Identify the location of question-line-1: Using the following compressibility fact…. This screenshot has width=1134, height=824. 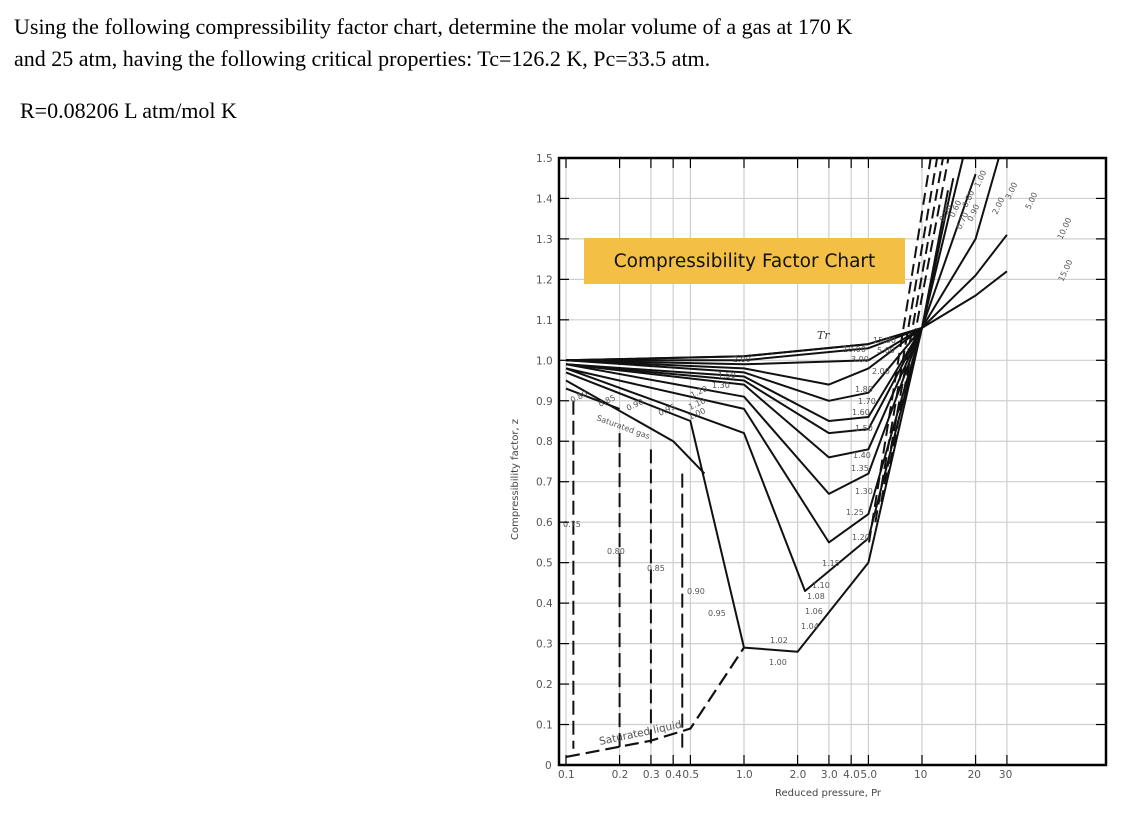
(433, 26).